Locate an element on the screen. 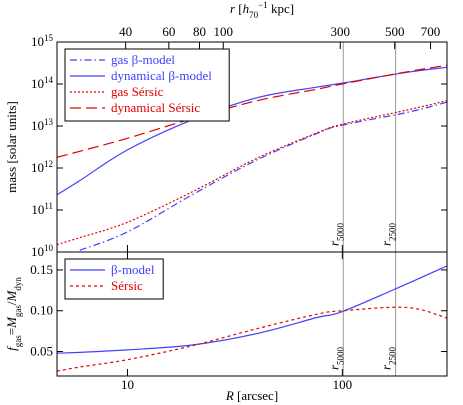 The image size is (463, 405). y-tick-label: 1010 is located at coordinates (42, 251).